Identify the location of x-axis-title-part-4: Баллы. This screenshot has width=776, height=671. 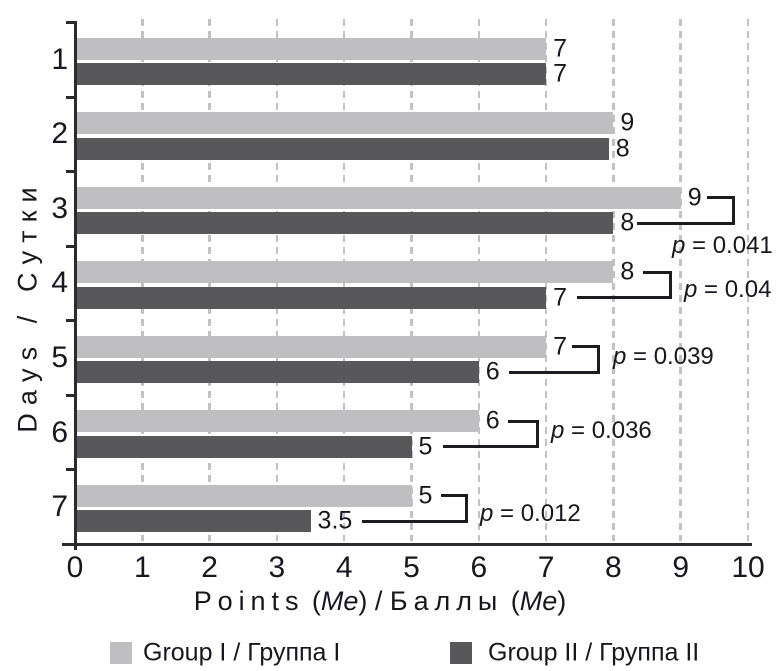
(446, 601).